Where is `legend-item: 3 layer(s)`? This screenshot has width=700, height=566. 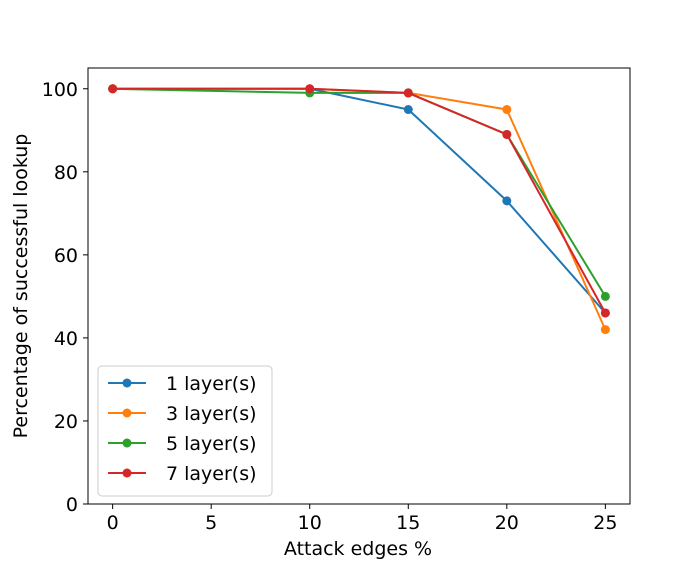 legend-item: 3 layer(s) is located at coordinates (182, 414).